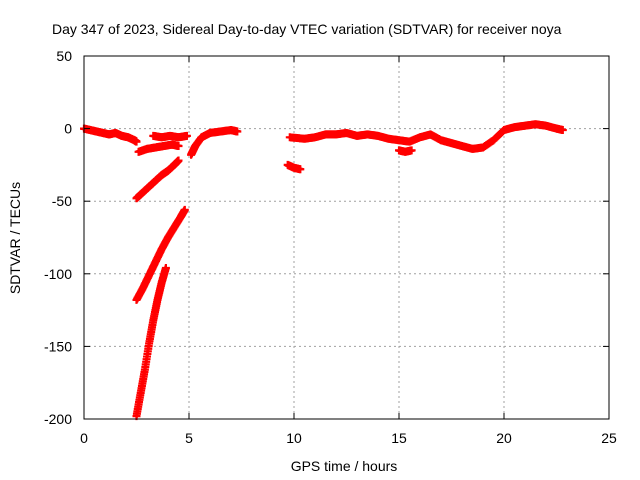 This screenshot has width=640, height=480. What do you see at coordinates (64, 56) in the screenshot?
I see `y-tick-label: 50` at bounding box center [64, 56].